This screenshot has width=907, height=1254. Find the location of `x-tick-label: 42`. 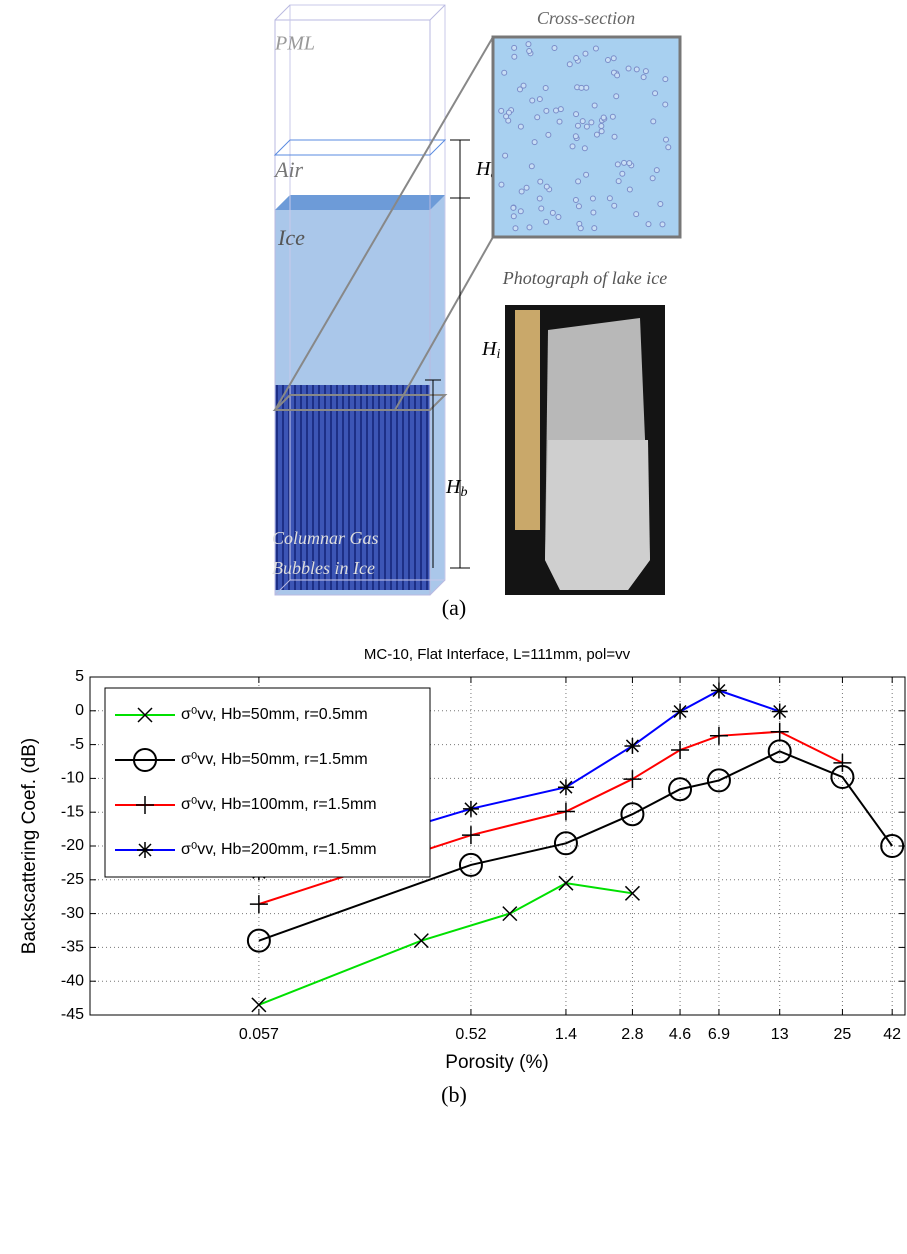

x-tick-label: 42 is located at coordinates (892, 1034).